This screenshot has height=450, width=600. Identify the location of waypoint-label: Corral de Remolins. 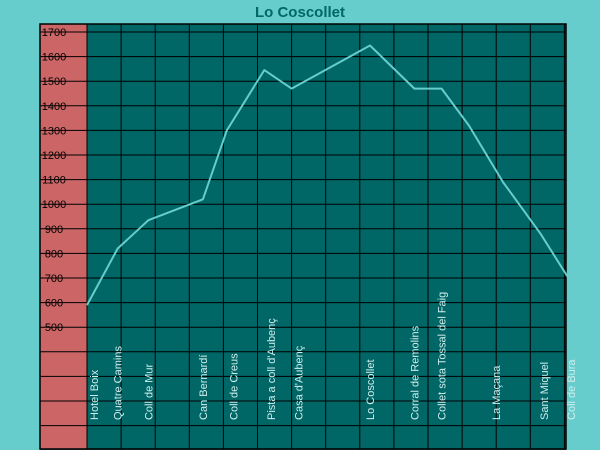
(415, 372).